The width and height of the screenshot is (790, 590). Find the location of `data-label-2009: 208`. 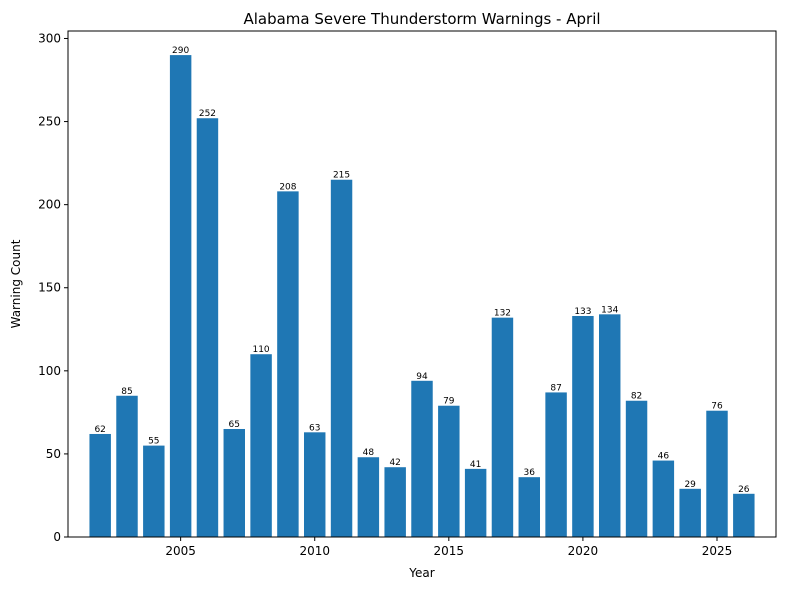

data-label-2009: 208 is located at coordinates (287, 187).